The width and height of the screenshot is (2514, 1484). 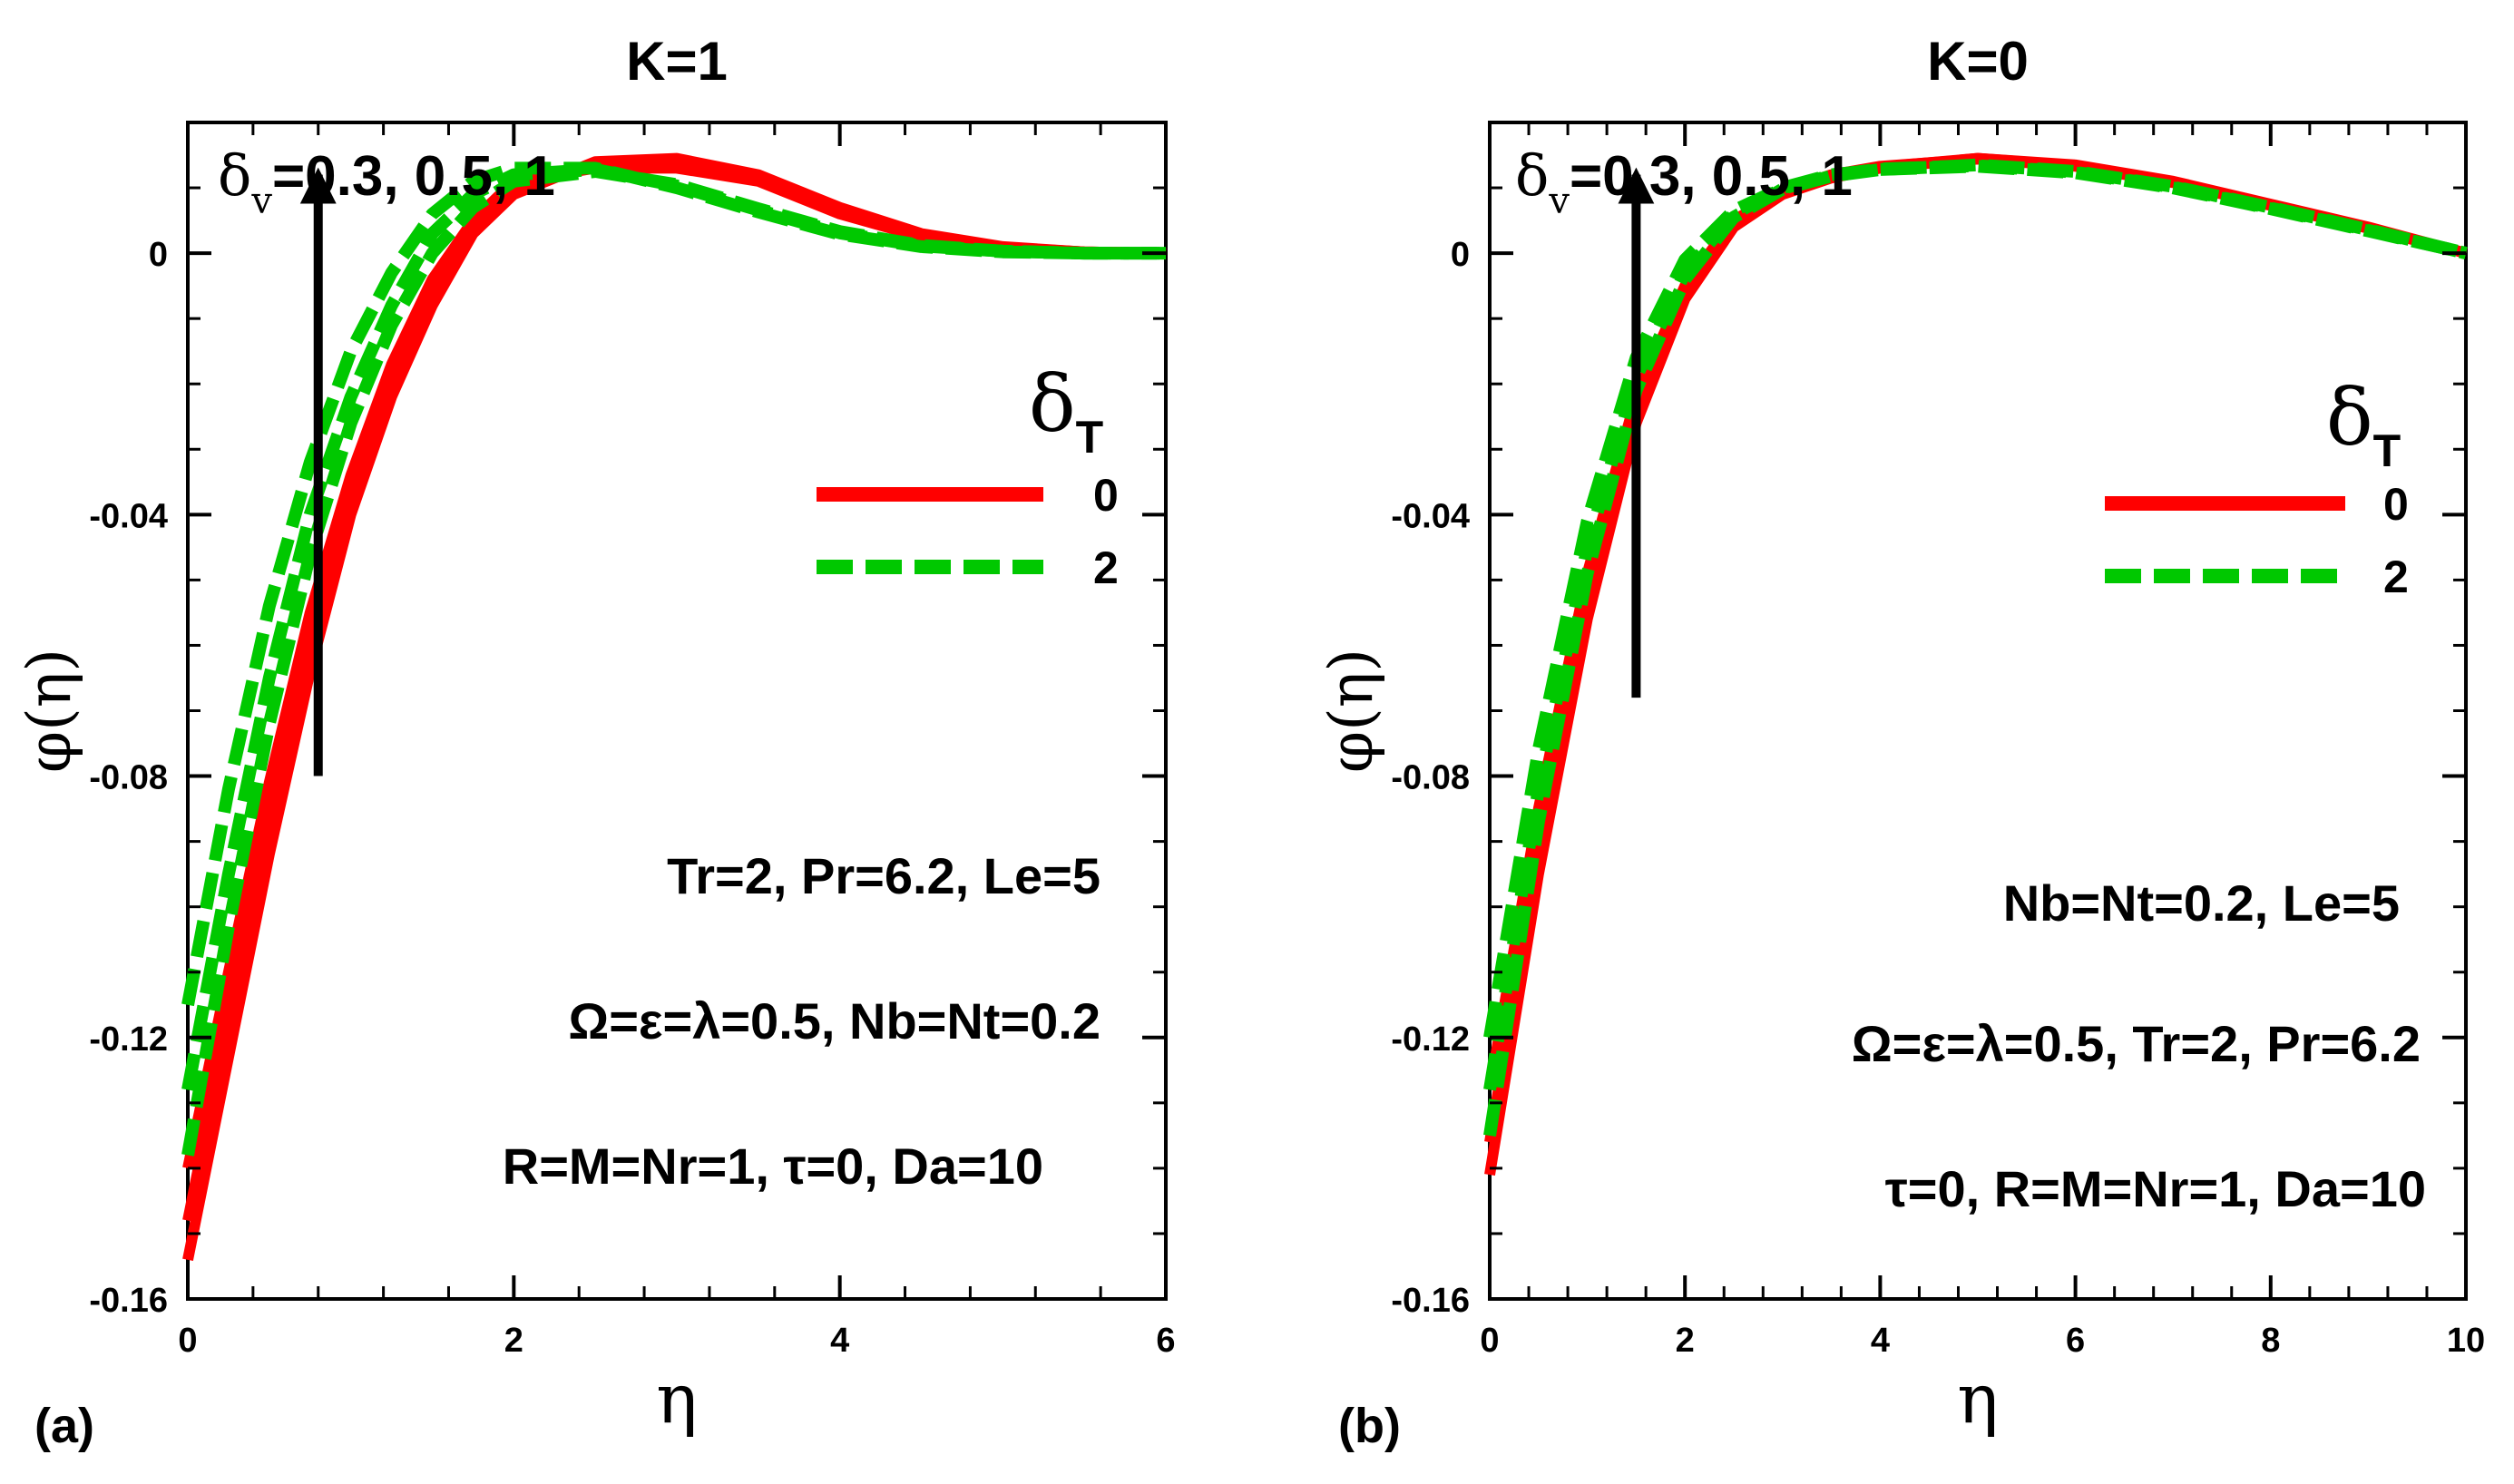 What do you see at coordinates (834, 1021) in the screenshot?
I see `parameter-annotation: Ω=ε=λ=0.5, Nb=Nt=0.2` at bounding box center [834, 1021].